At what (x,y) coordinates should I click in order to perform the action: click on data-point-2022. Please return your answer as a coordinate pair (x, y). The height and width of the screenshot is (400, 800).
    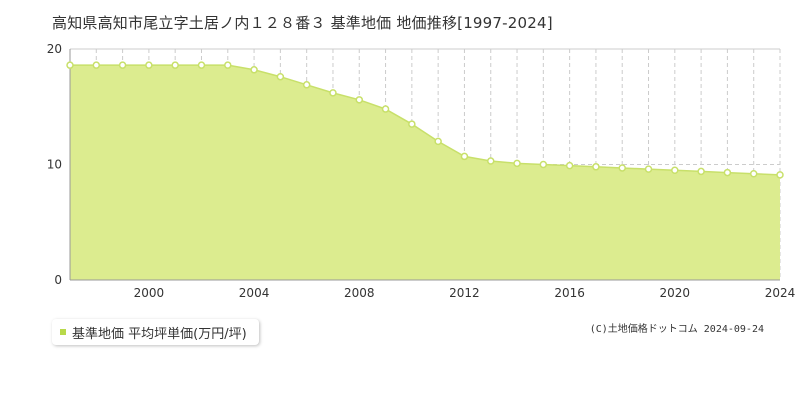
    Looking at the image, I should click on (727, 172).